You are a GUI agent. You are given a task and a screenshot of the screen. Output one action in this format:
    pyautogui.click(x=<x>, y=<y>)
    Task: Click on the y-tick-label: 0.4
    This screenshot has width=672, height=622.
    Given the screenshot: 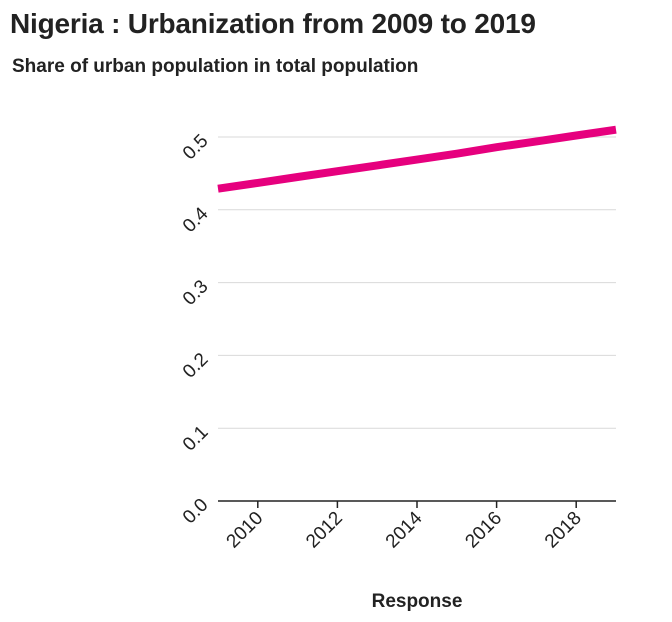 What is the action you would take?
    pyautogui.click(x=196, y=220)
    